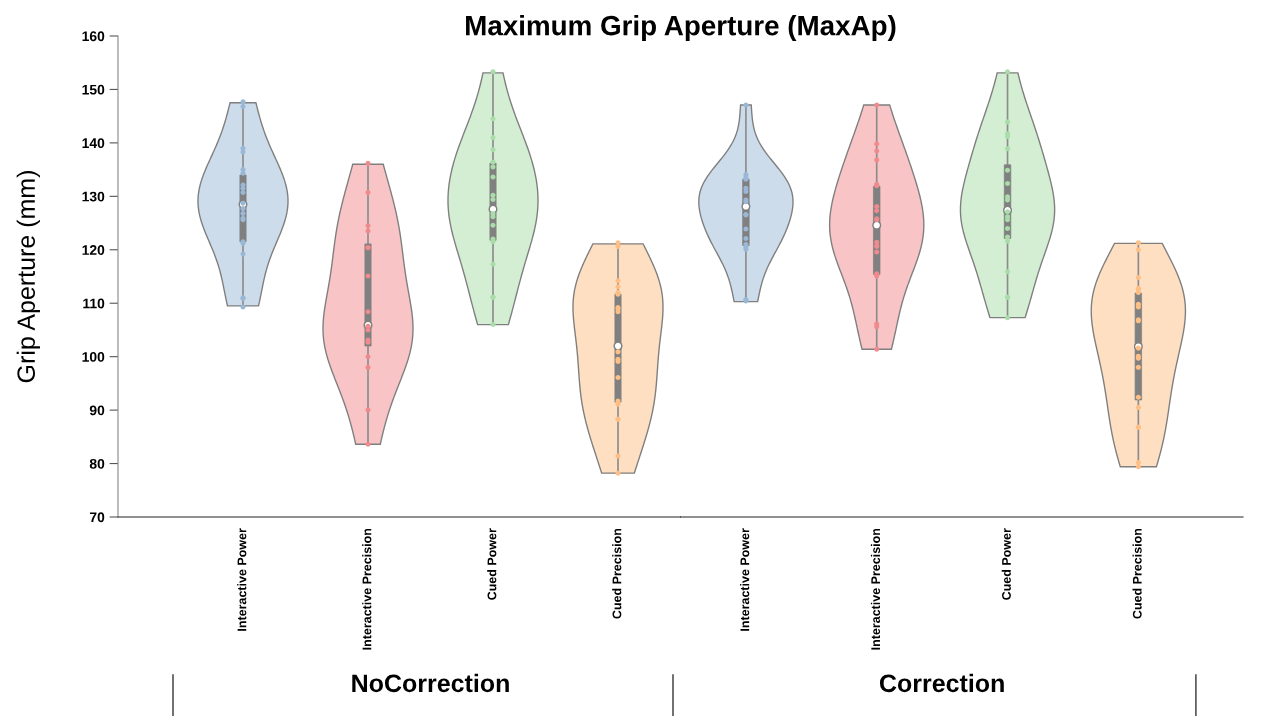 Image resolution: width=1276 pixels, height=716 pixels. Describe the element at coordinates (93, 250) in the screenshot. I see `y-tick-label: 120` at that location.